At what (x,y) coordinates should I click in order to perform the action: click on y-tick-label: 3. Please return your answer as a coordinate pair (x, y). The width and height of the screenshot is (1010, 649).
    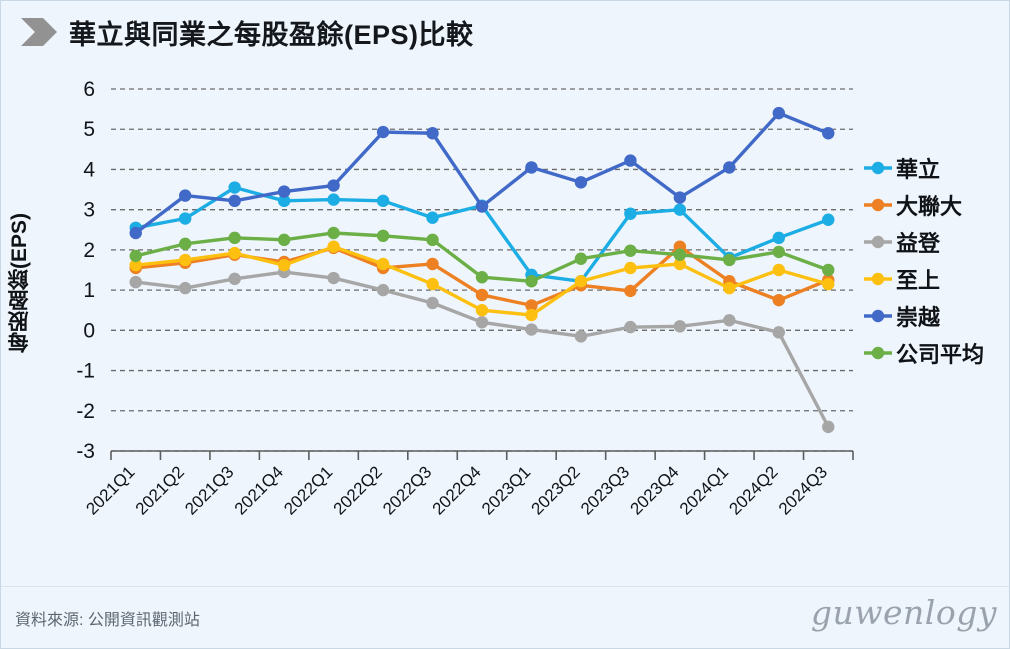
    Looking at the image, I should click on (89, 210).